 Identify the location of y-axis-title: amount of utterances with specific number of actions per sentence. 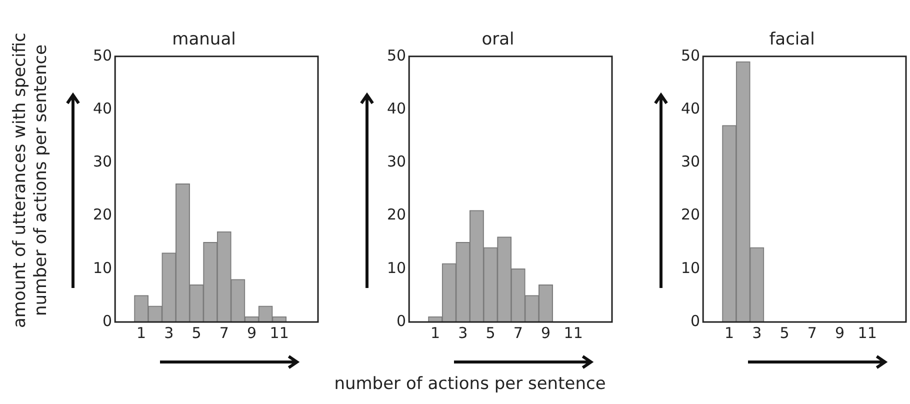
(31, 180).